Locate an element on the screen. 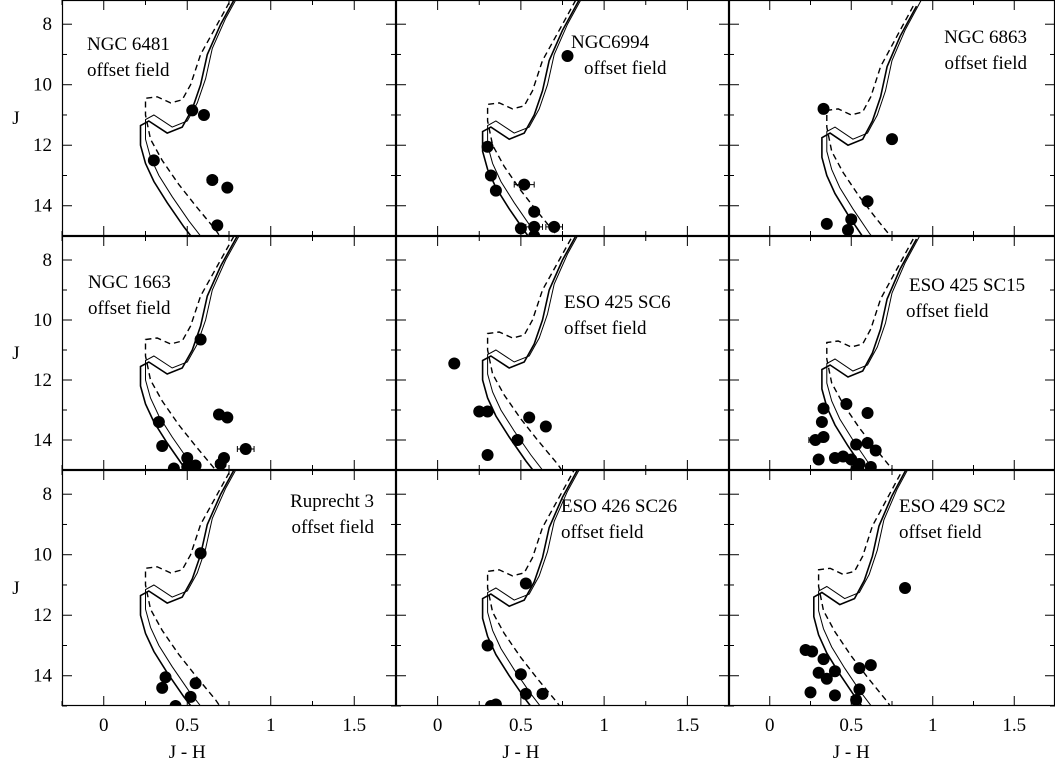 This screenshot has height=769, width=1055. panel-frame is located at coordinates (891, 353).